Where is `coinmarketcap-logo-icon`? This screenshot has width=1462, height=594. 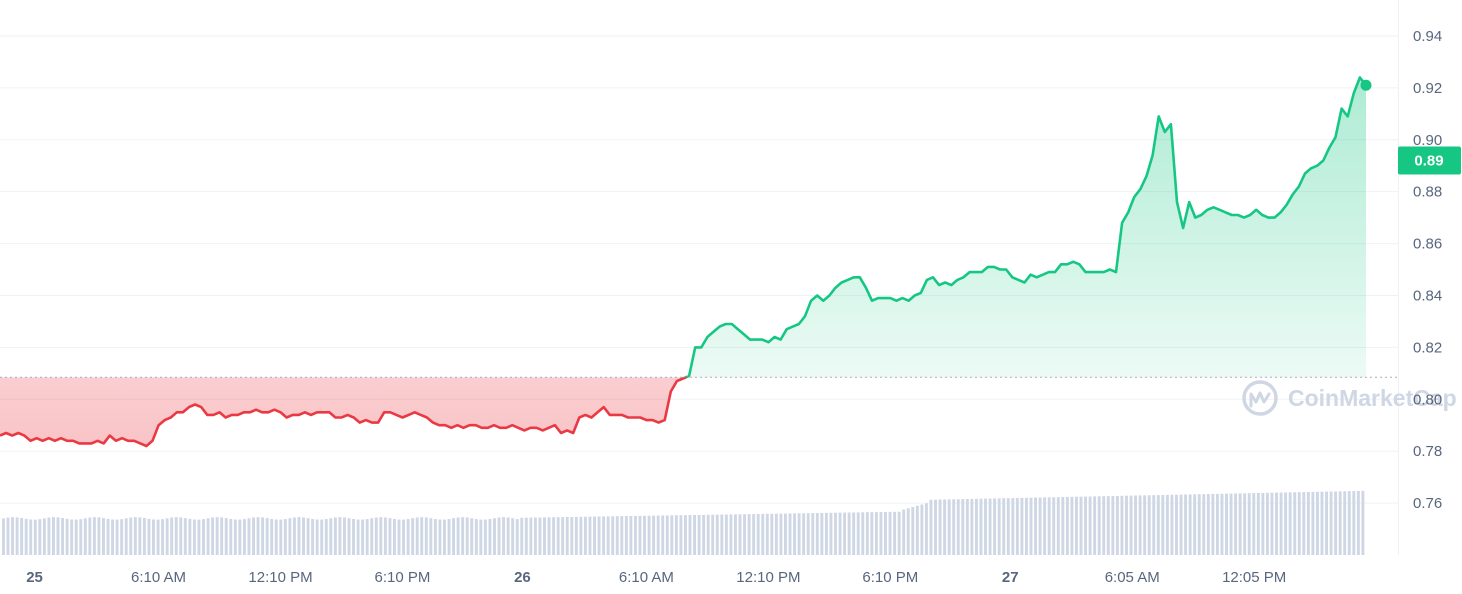 coinmarketcap-logo-icon is located at coordinates (1260, 398).